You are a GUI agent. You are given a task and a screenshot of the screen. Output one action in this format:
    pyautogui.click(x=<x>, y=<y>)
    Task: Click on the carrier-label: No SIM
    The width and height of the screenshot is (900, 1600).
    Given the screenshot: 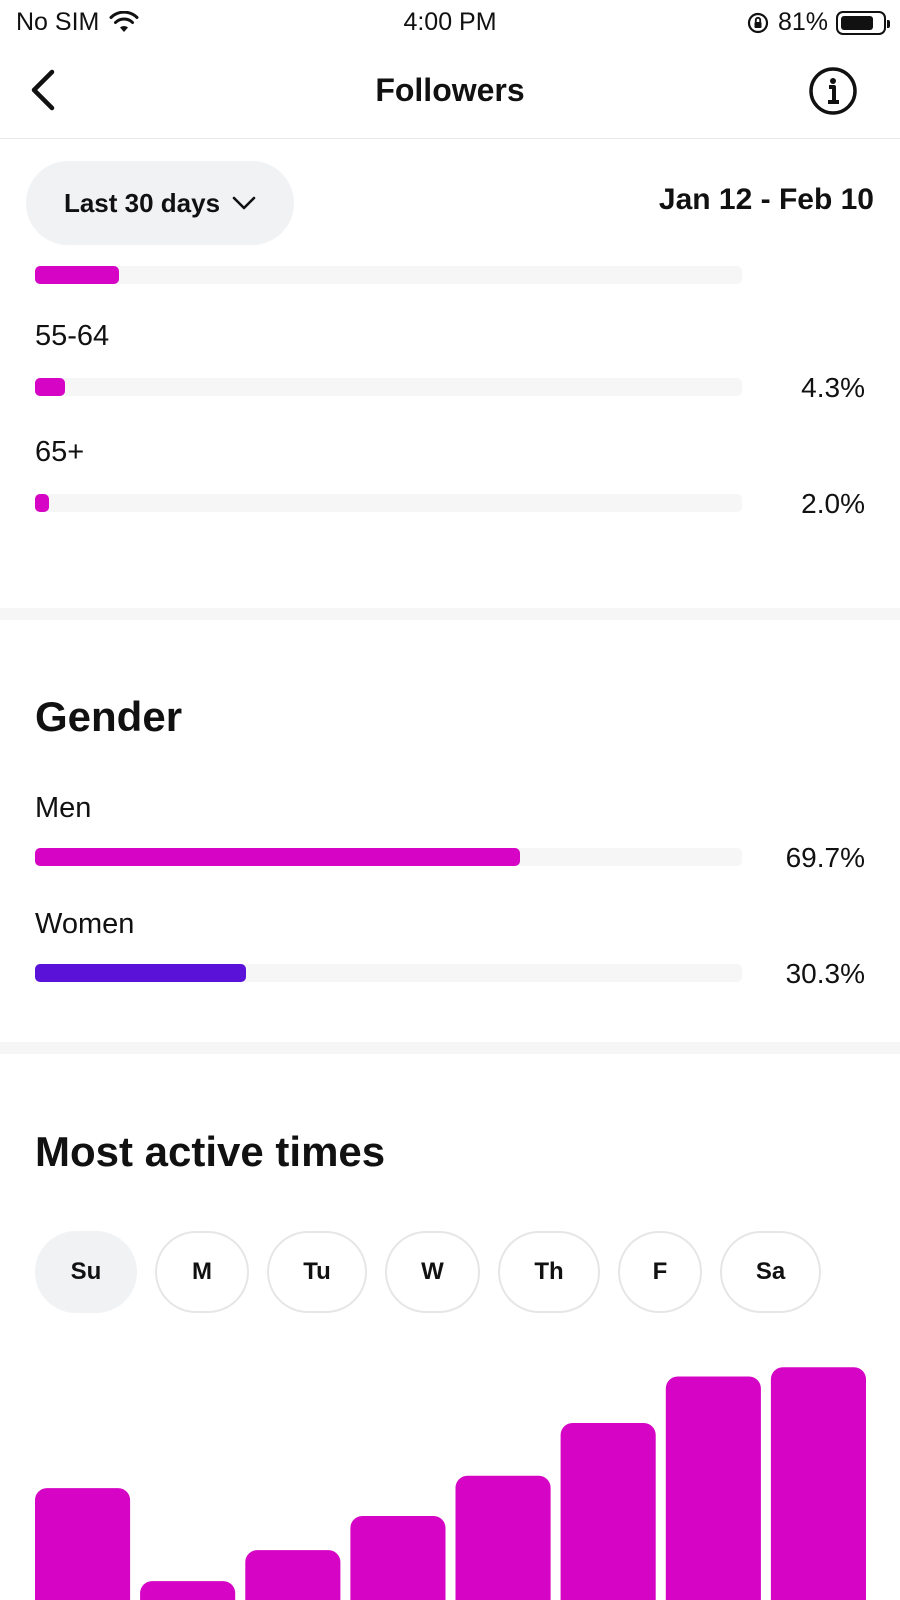 What is the action you would take?
    pyautogui.click(x=58, y=22)
    